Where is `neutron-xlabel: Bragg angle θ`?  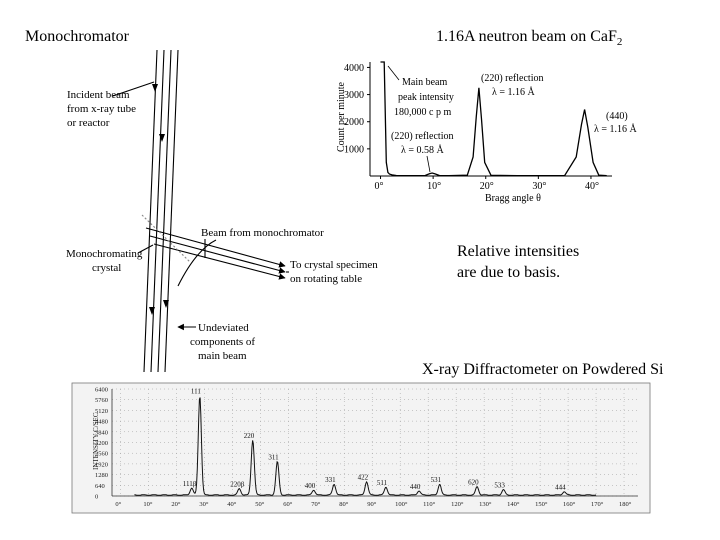
neutron-xlabel: Bragg angle θ is located at coordinates (513, 198).